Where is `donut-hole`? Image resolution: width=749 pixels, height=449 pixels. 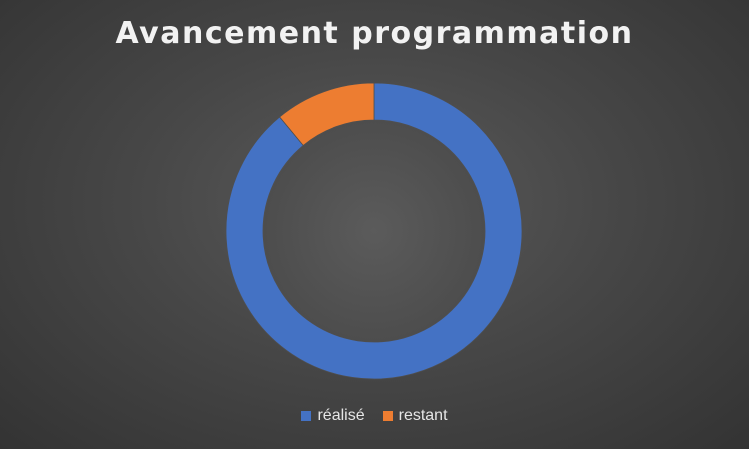 donut-hole is located at coordinates (374, 231).